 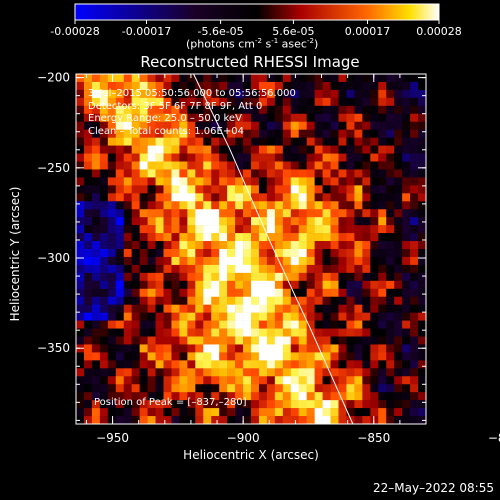 I want to click on x-axis-label: Heliocentric X (arcsec), so click(x=251, y=455).